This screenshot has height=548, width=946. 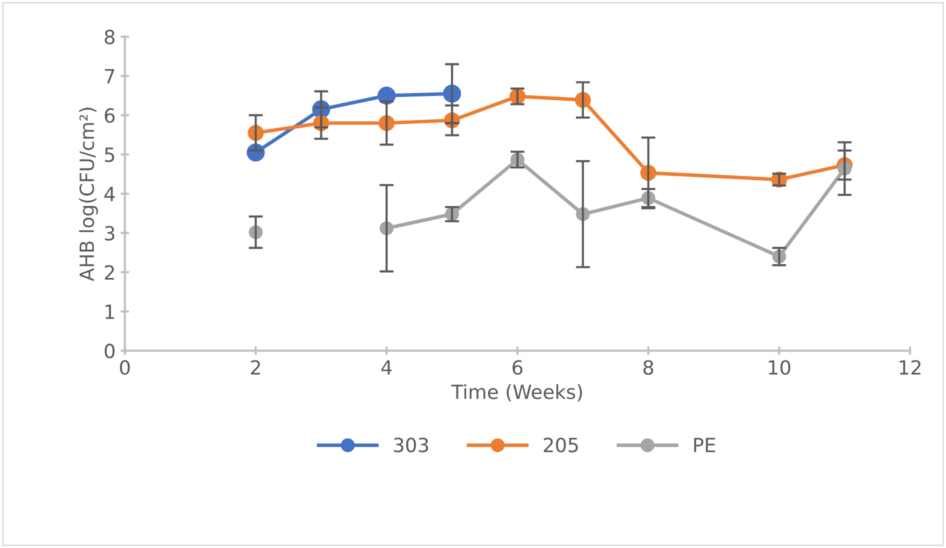 I want to click on y-tick-label: 3, so click(x=109, y=233).